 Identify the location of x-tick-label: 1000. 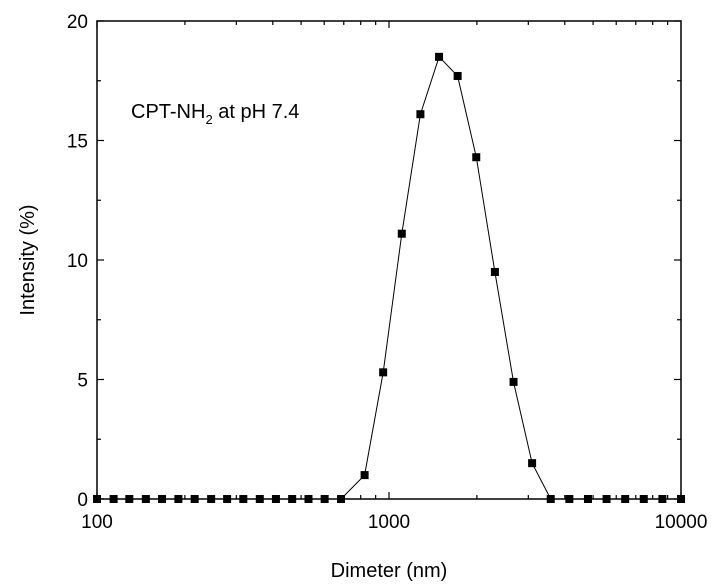
(389, 522).